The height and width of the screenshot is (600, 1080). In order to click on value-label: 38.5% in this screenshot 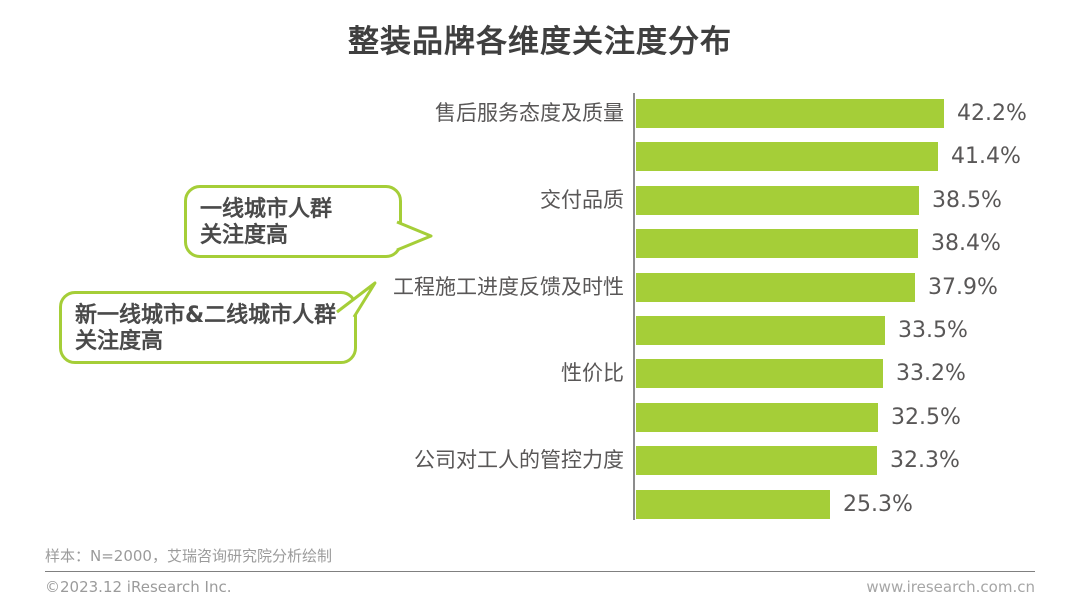, I will do `click(967, 200)`.